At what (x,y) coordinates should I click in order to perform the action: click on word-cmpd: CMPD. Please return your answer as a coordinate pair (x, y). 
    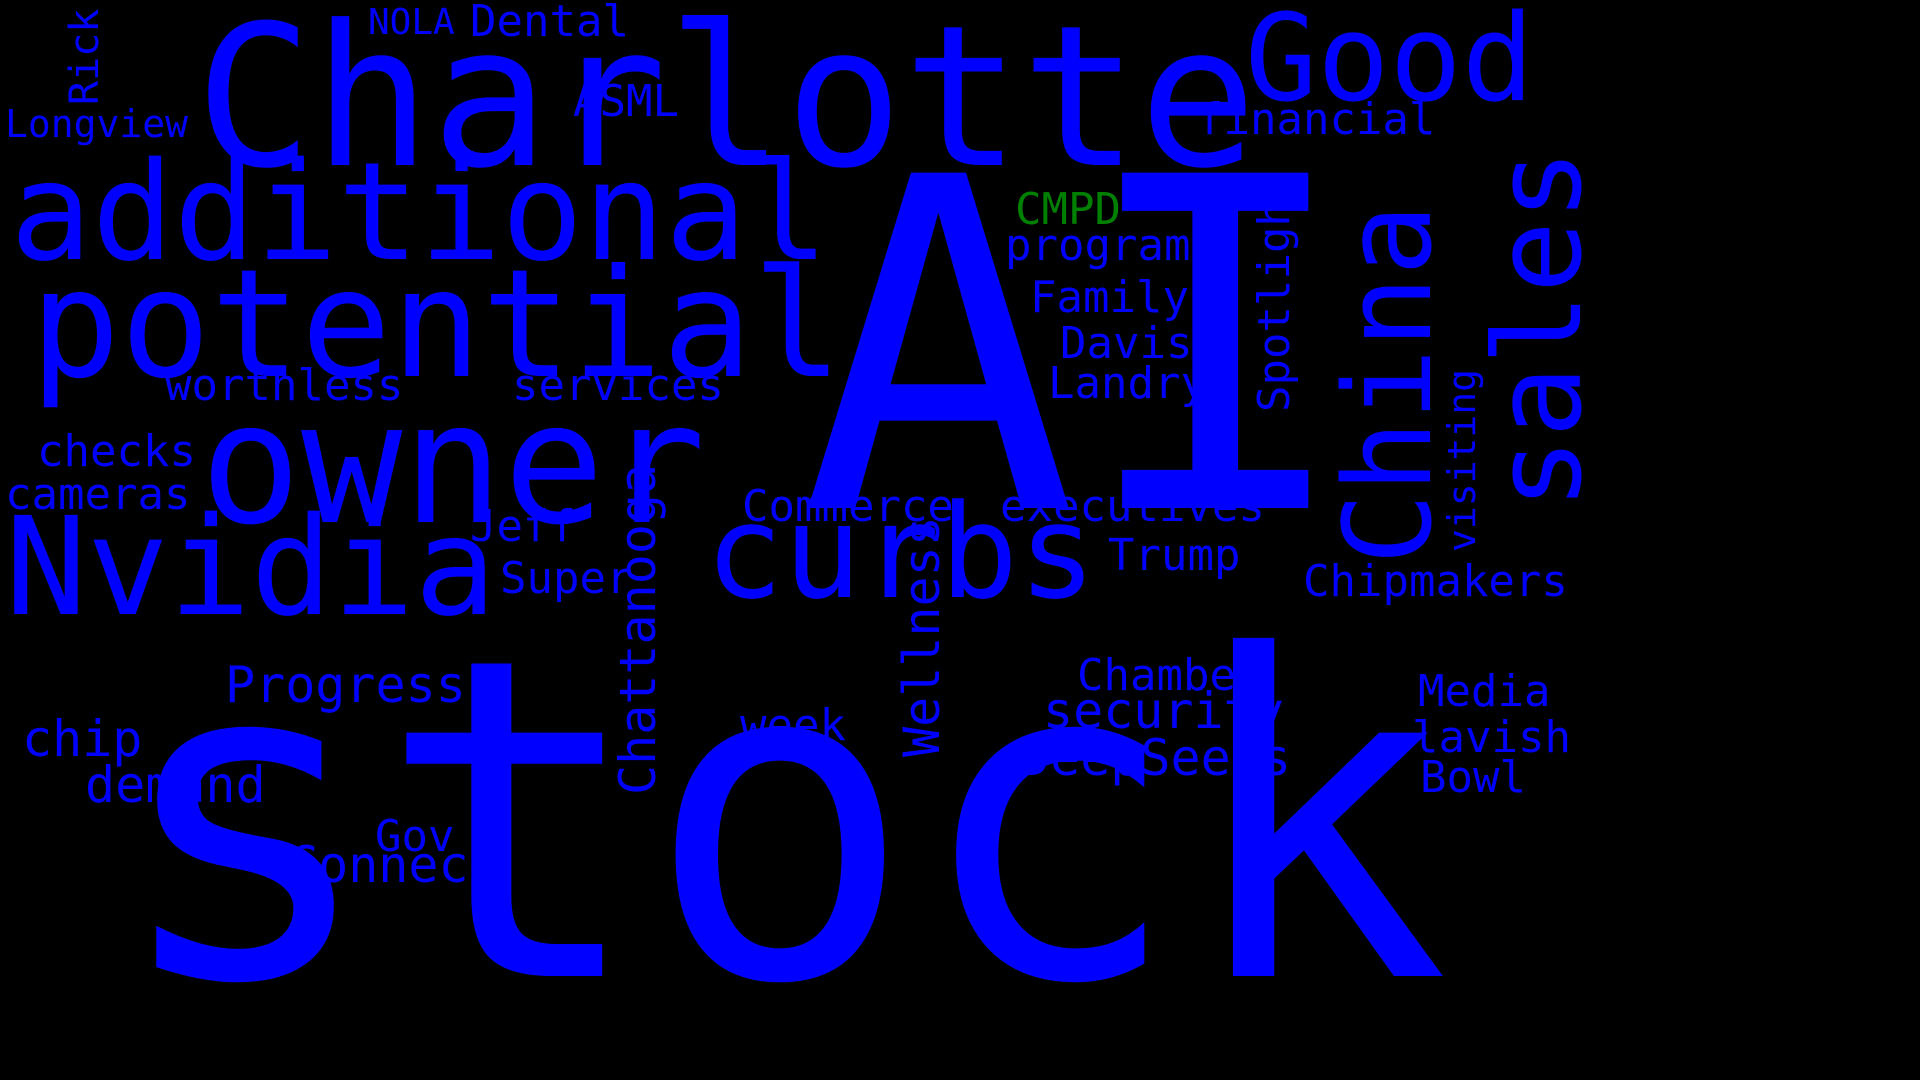
    Looking at the image, I should click on (1068, 209).